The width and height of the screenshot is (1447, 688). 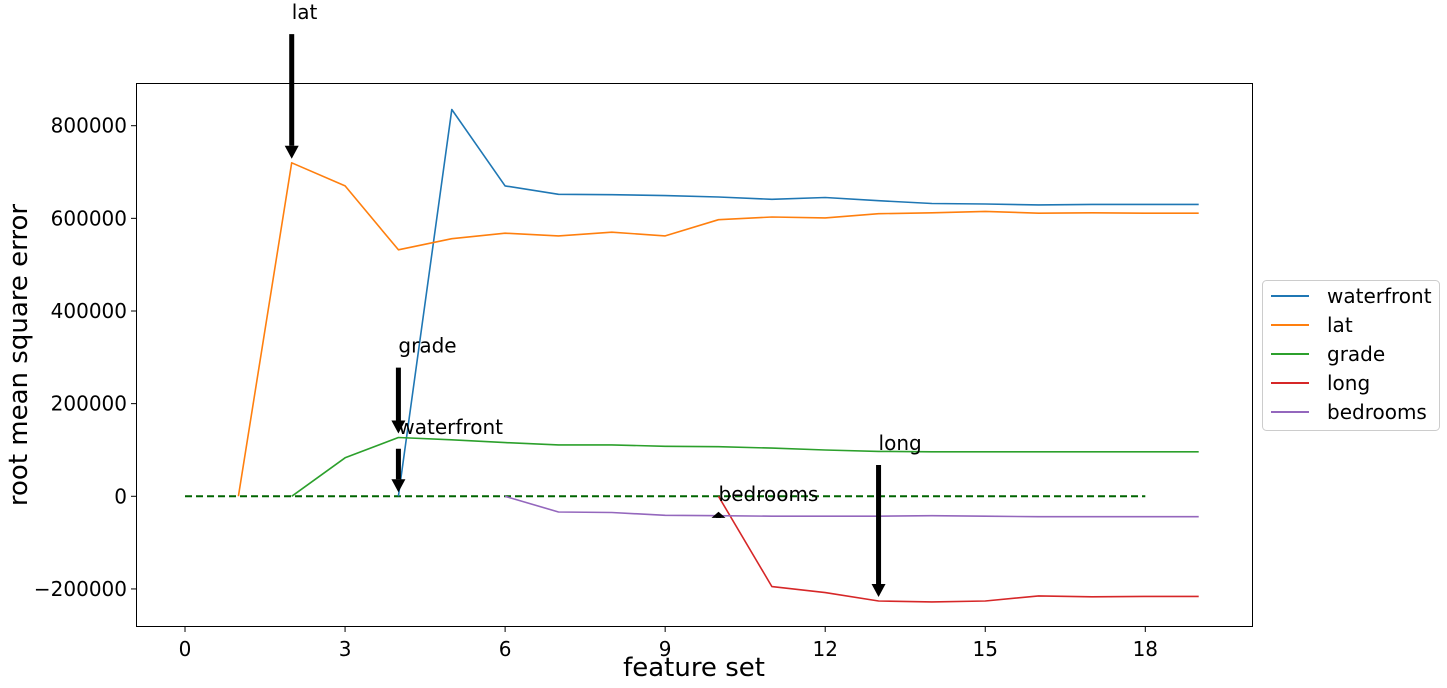 What do you see at coordinates (1379, 296) in the screenshot?
I see `legend-label: waterfront` at bounding box center [1379, 296].